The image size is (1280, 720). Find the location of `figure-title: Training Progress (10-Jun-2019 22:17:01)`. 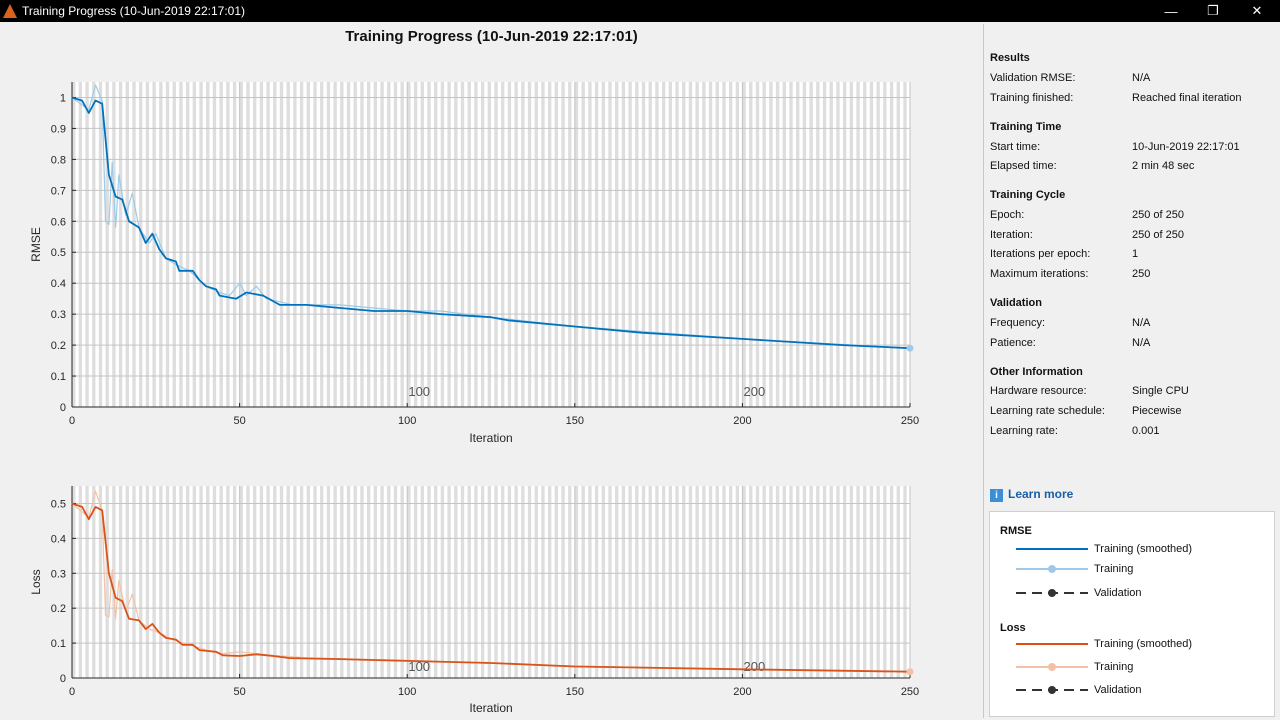

figure-title: Training Progress (10-Jun-2019 22:17:01) is located at coordinates (491, 36).